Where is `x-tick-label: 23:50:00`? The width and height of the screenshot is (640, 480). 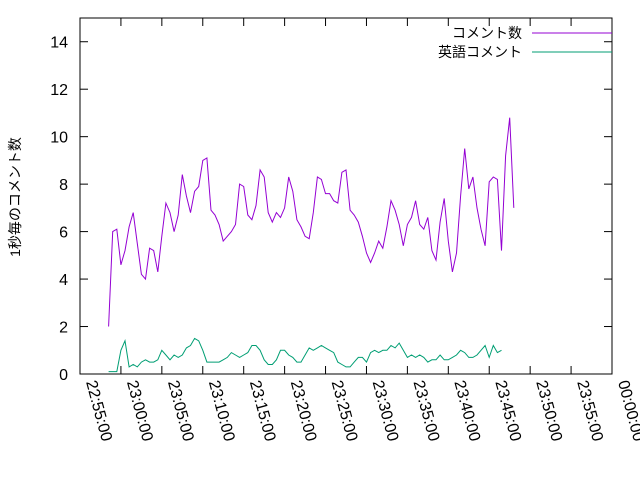 x-tick-label: 23:50:00 is located at coordinates (548, 411).